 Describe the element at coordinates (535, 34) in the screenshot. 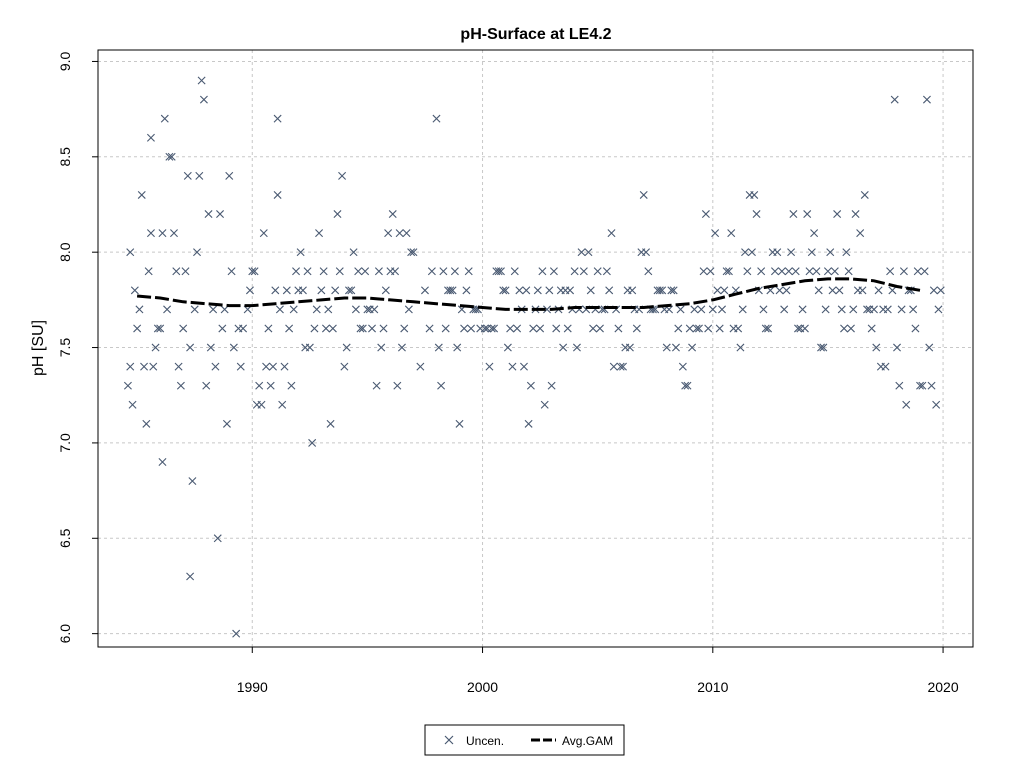

I see `chart-title: pH-Surface at LE4.2` at that location.